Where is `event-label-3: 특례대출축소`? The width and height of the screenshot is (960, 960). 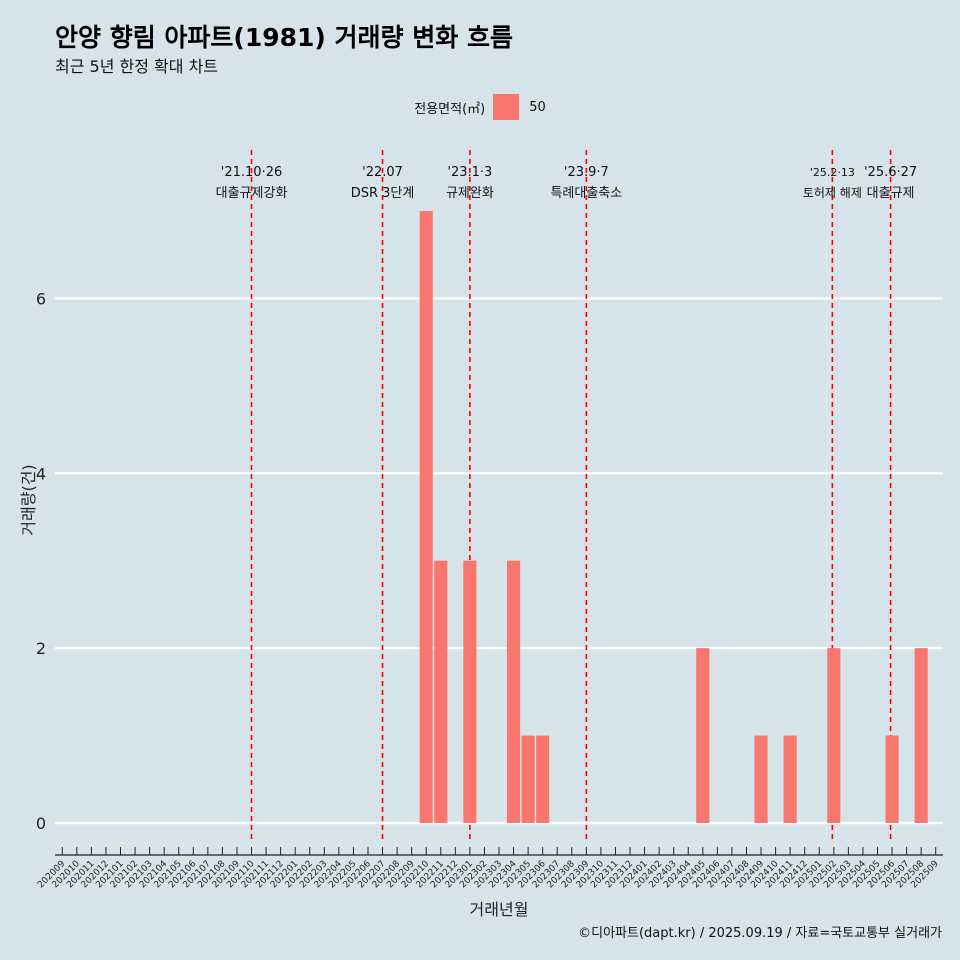
event-label-3: 특례대출축소 is located at coordinates (586, 193).